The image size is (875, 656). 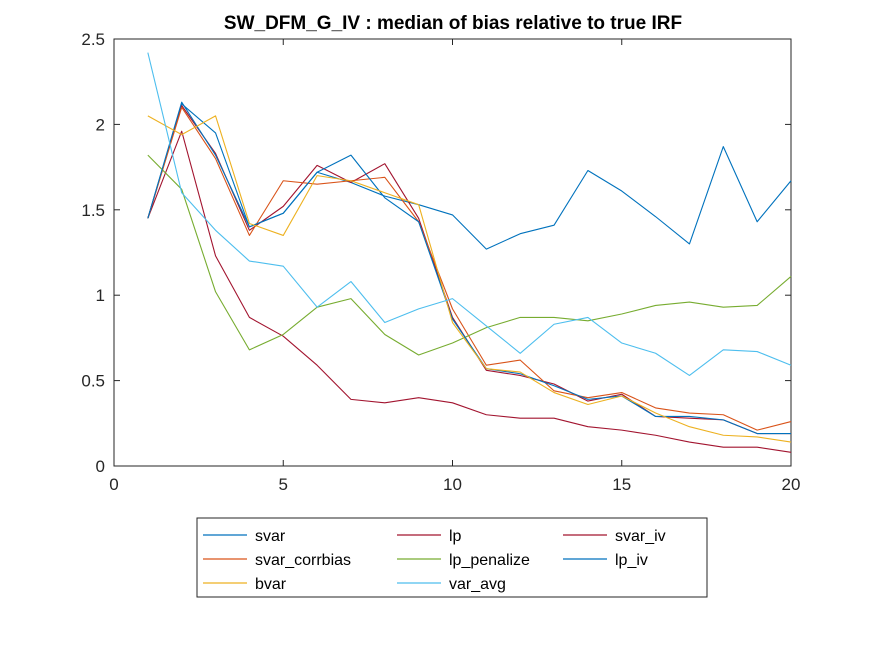 I want to click on y-tick-label: 1.5, so click(x=93, y=210).